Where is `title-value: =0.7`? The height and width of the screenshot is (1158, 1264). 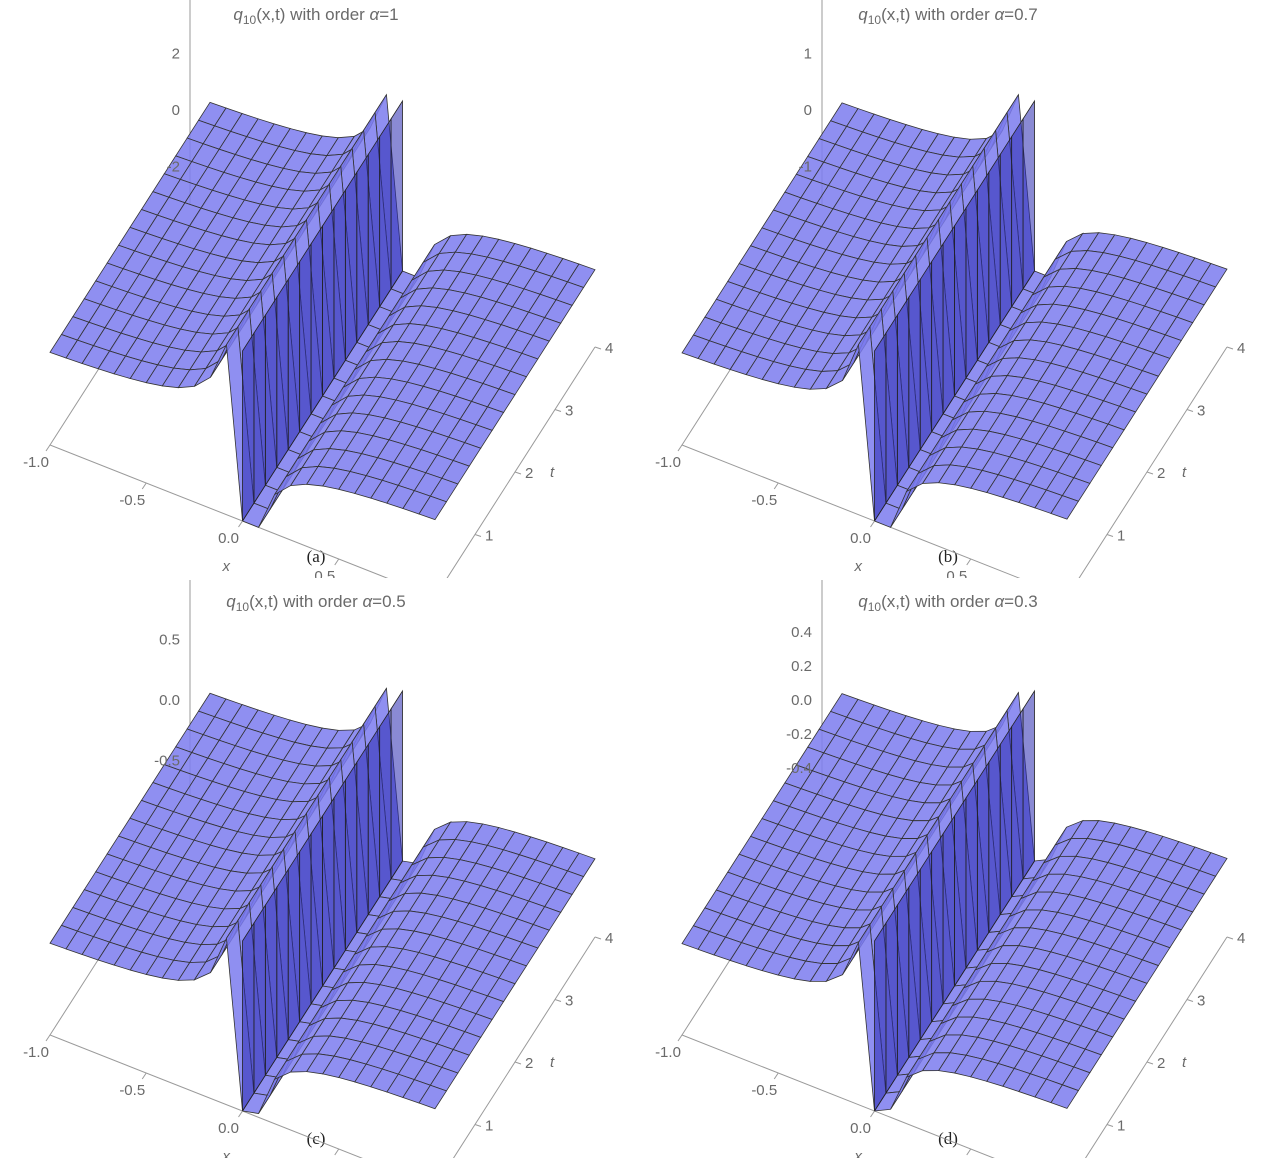
title-value: =0.7 is located at coordinates (1021, 14).